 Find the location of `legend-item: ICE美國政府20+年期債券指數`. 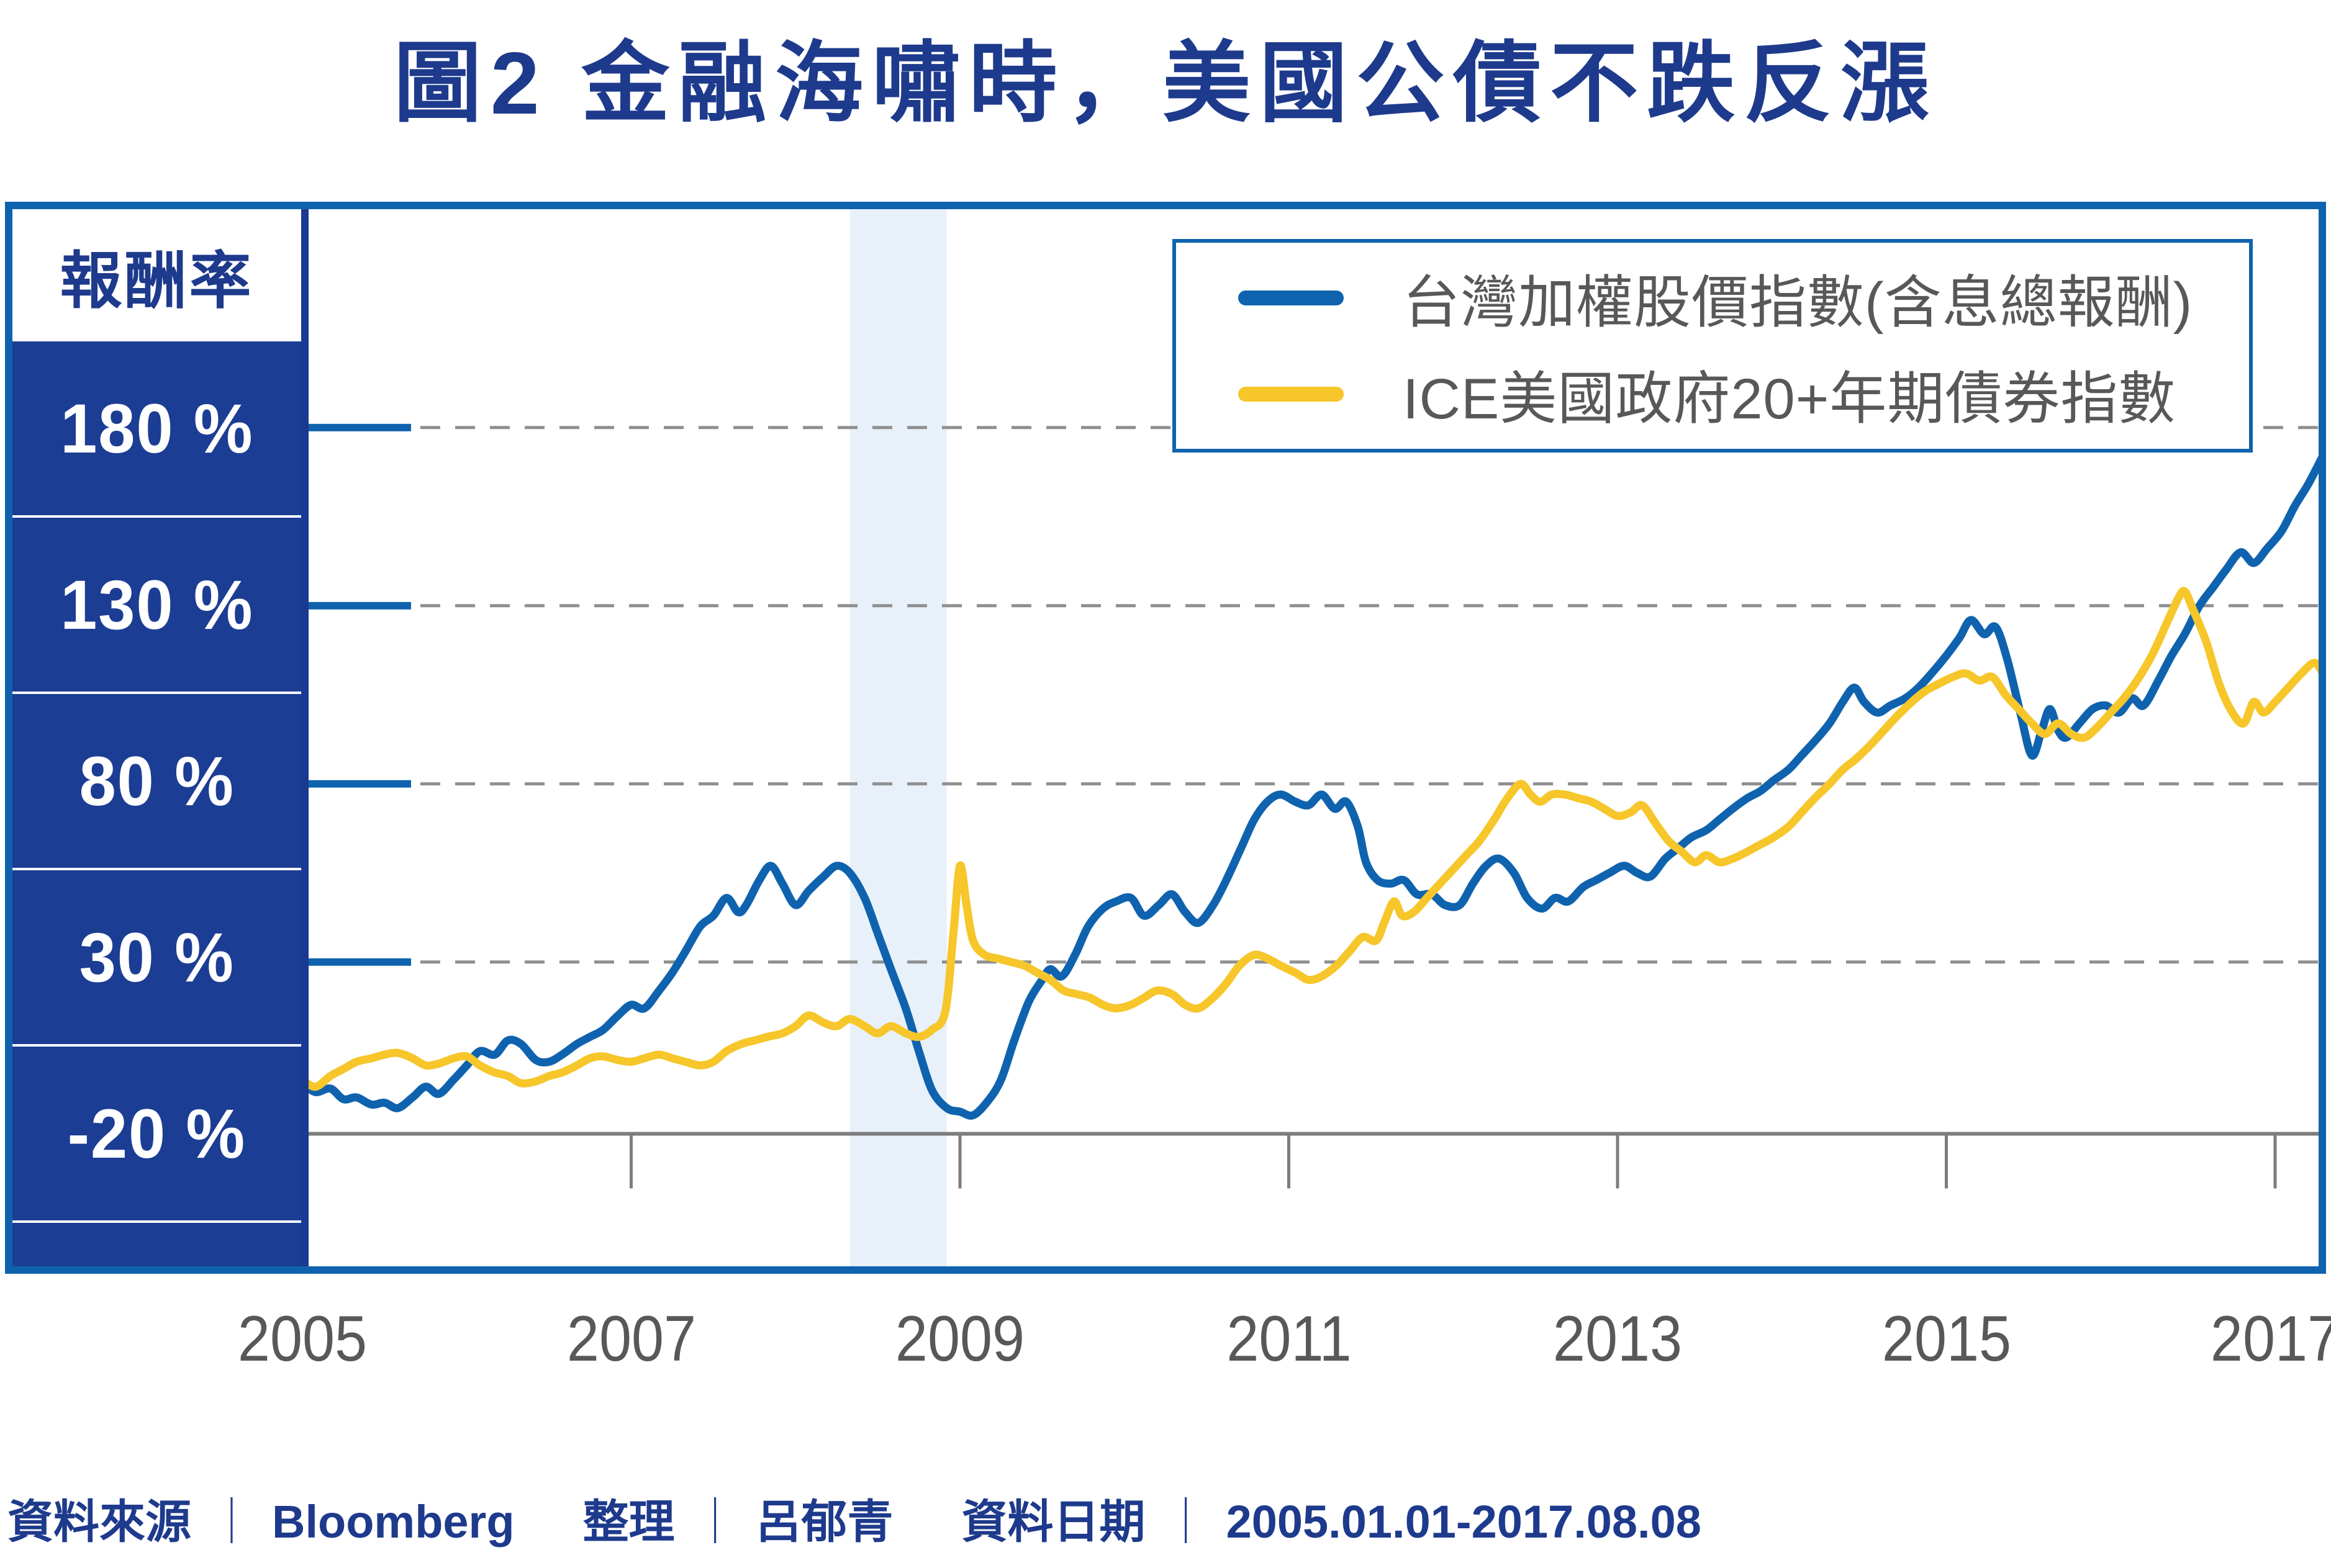

legend-item: ICE美國政府20+年期債券指數 is located at coordinates (1744, 394).